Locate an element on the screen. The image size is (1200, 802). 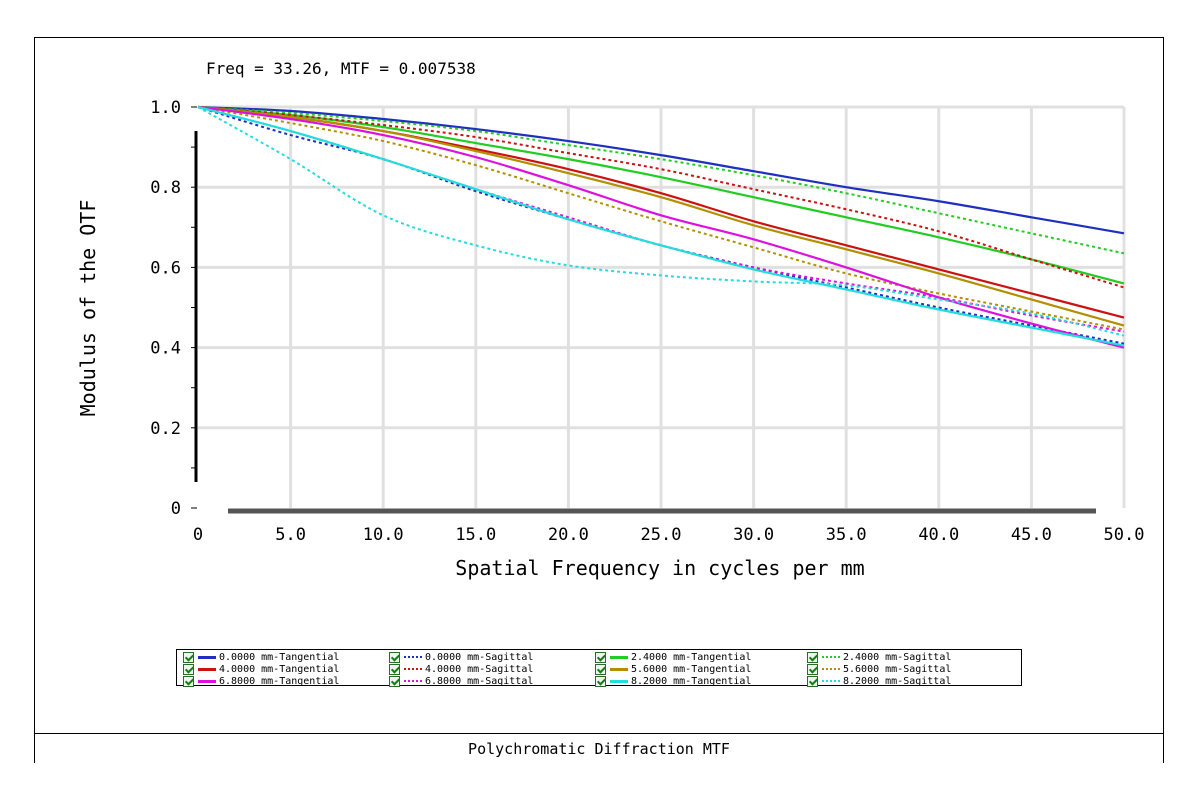
y-tick-label: 0.8 is located at coordinates (165, 188).